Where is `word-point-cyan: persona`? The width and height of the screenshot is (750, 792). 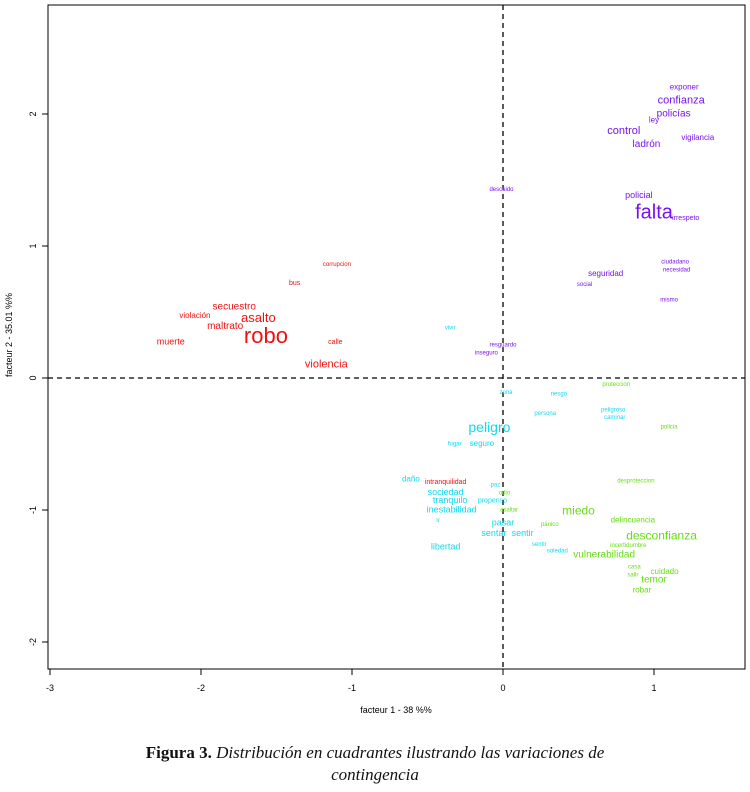
word-point-cyan: persona is located at coordinates (545, 414).